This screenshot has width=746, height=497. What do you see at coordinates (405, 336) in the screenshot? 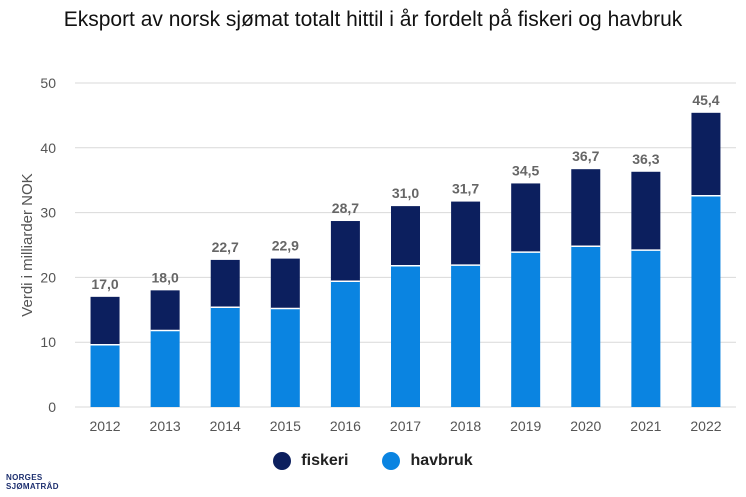
I see `bar-havbruk-2017` at bounding box center [405, 336].